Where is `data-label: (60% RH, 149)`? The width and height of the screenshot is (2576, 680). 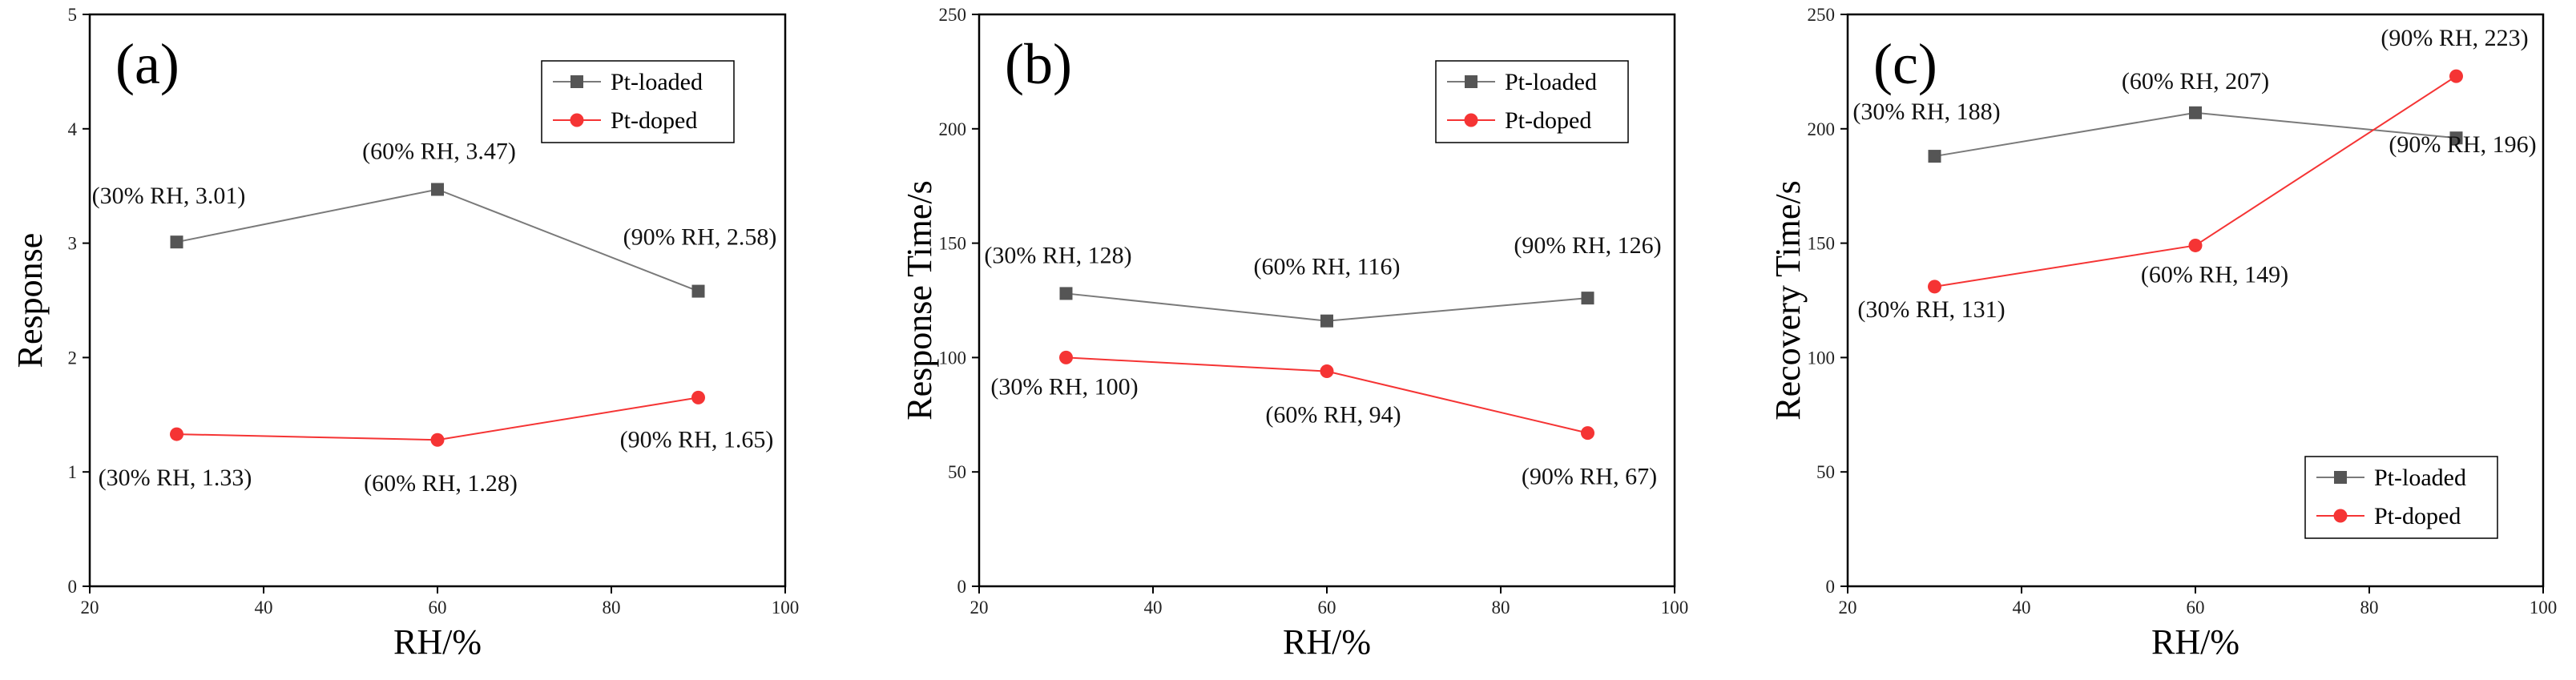 data-label: (60% RH, 149) is located at coordinates (2214, 275).